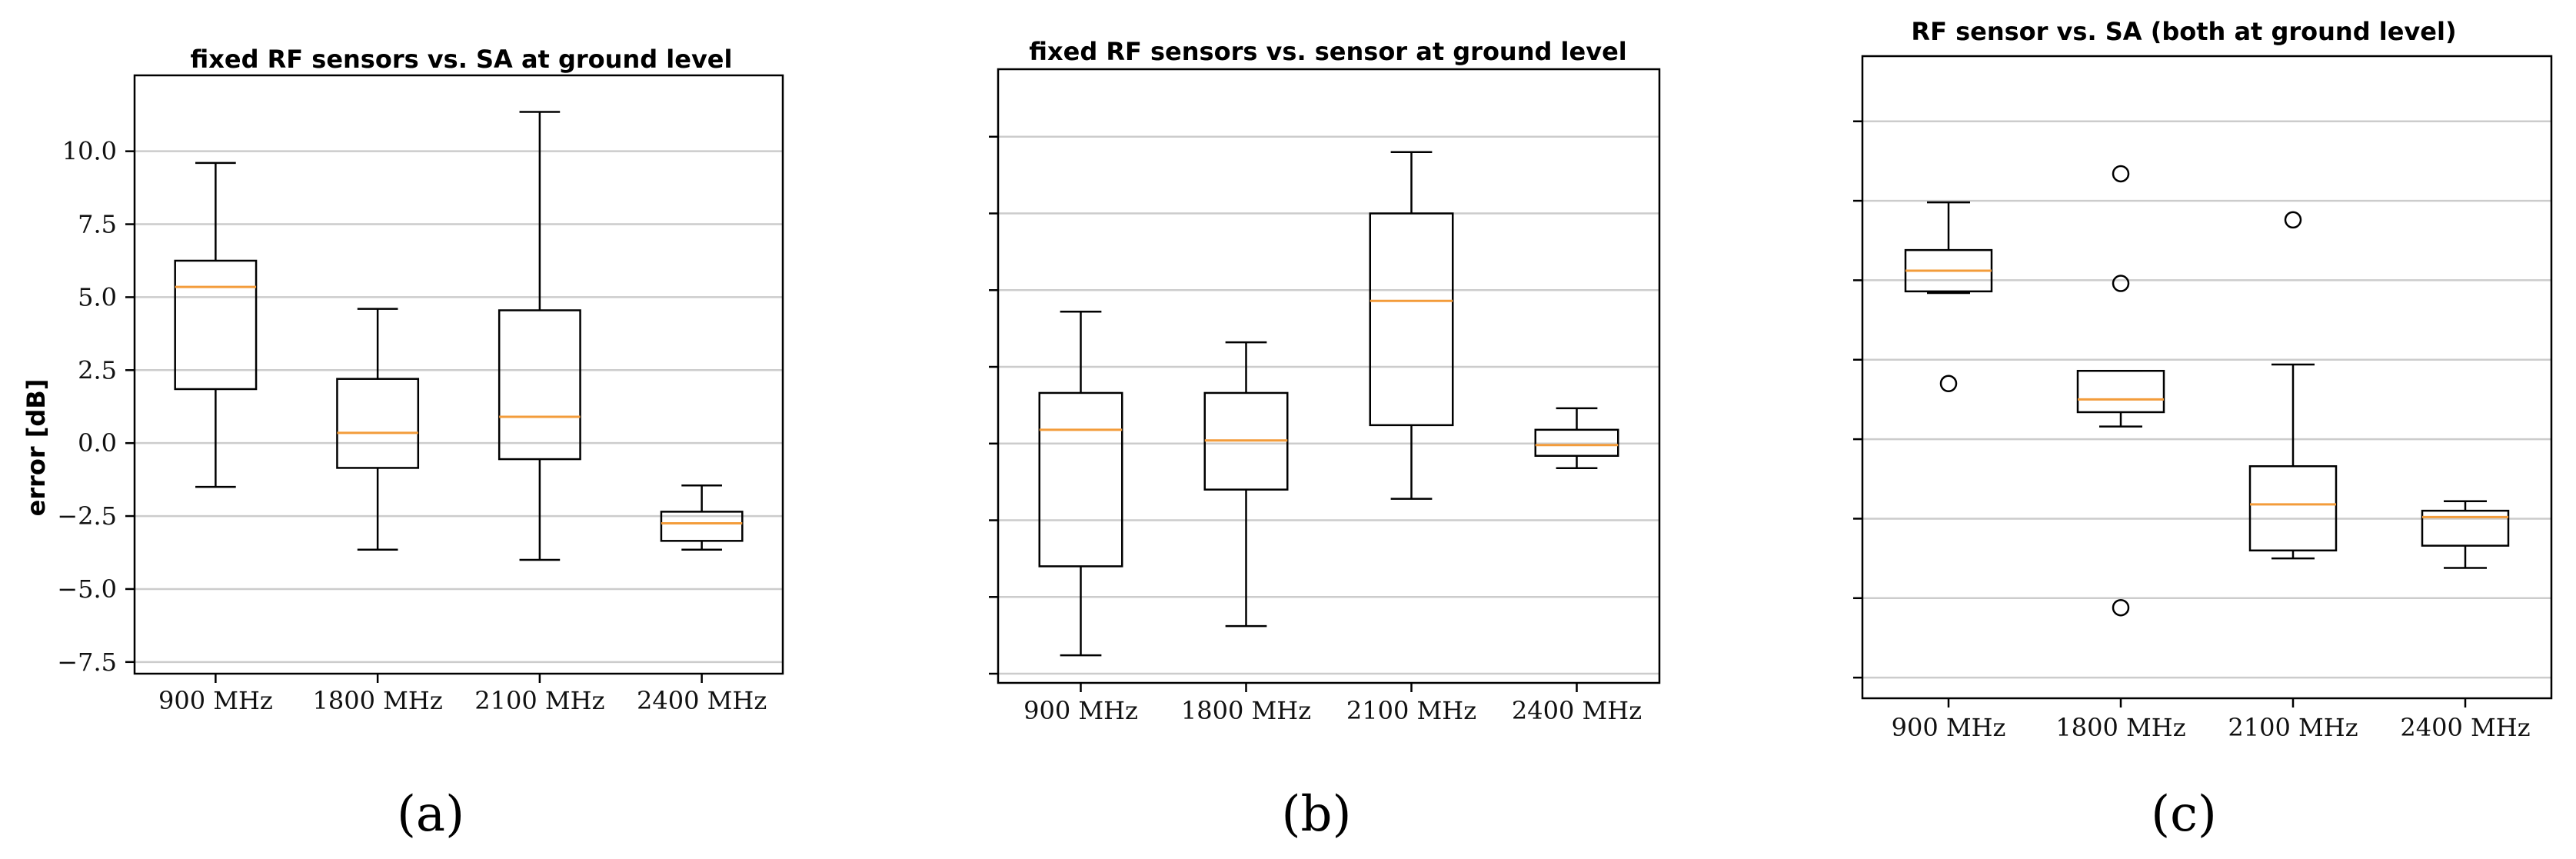  I want to click on p0-box-0-iqr, so click(216, 325).